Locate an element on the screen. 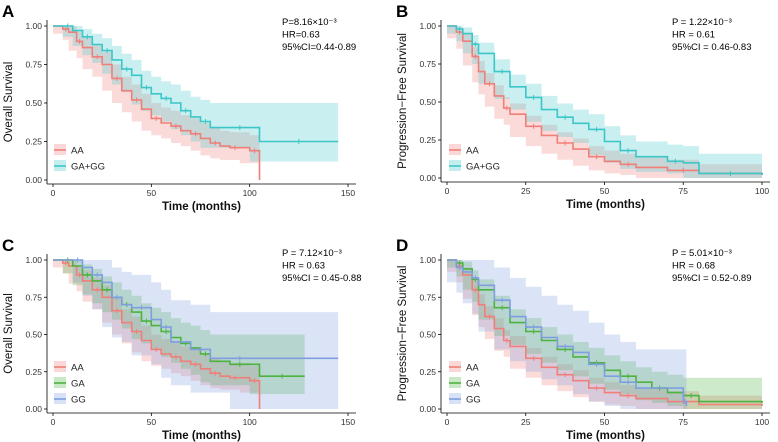 The width and height of the screenshot is (778, 442). stat-line: P = 1.22×10⁻³ is located at coordinates (702, 22).